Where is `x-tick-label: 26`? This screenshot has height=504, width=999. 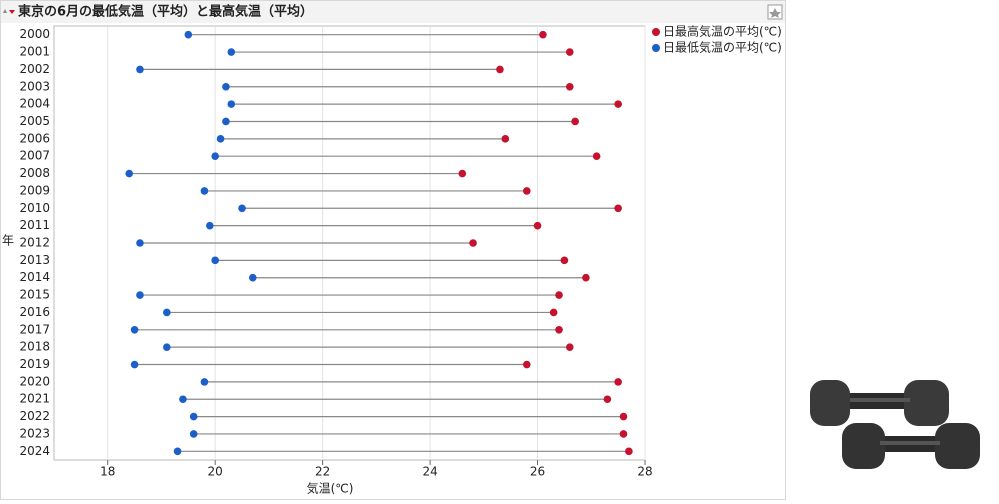
x-tick-label: 26 is located at coordinates (537, 472).